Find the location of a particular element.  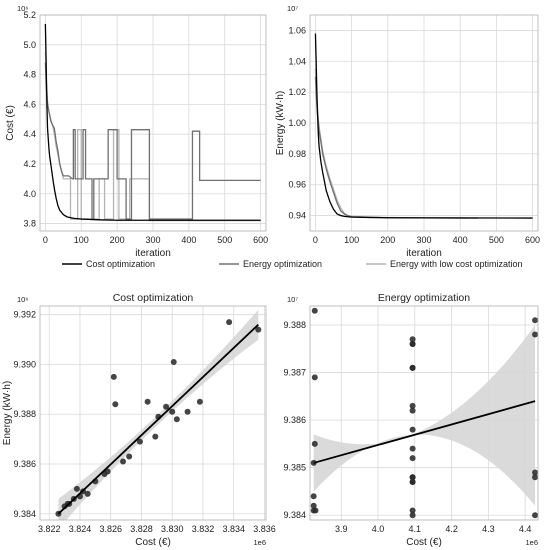

y-tick-label: 1.06 is located at coordinates (297, 30).